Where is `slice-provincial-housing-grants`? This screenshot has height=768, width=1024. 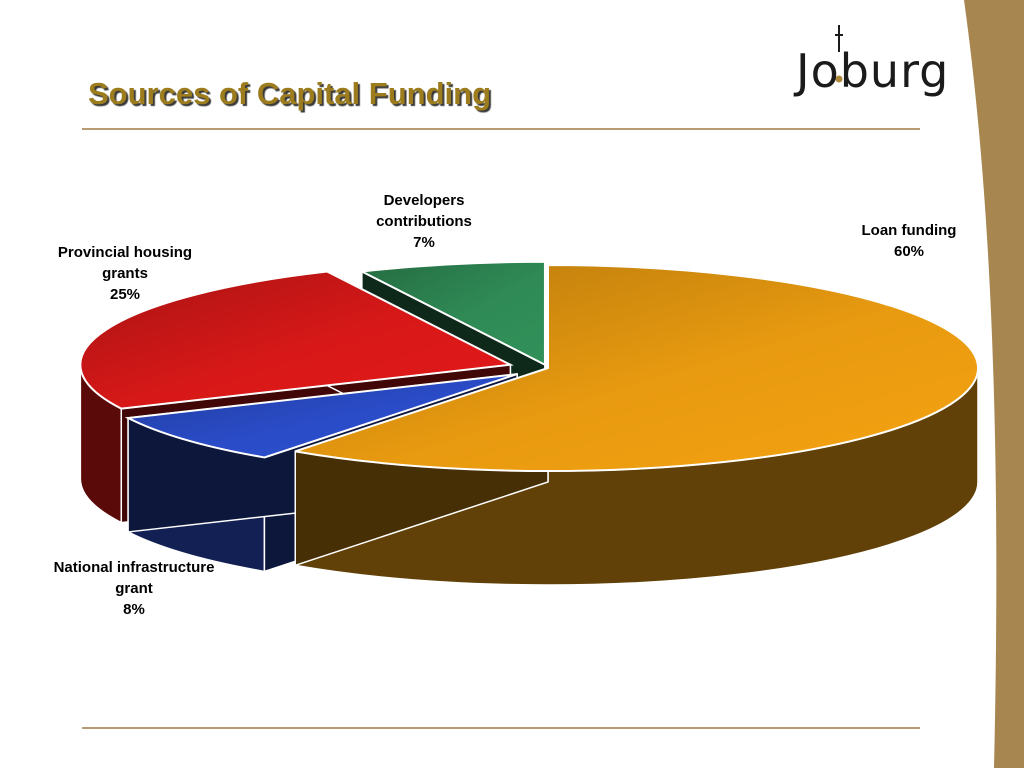
slice-provincial-housing-grants is located at coordinates (296, 340).